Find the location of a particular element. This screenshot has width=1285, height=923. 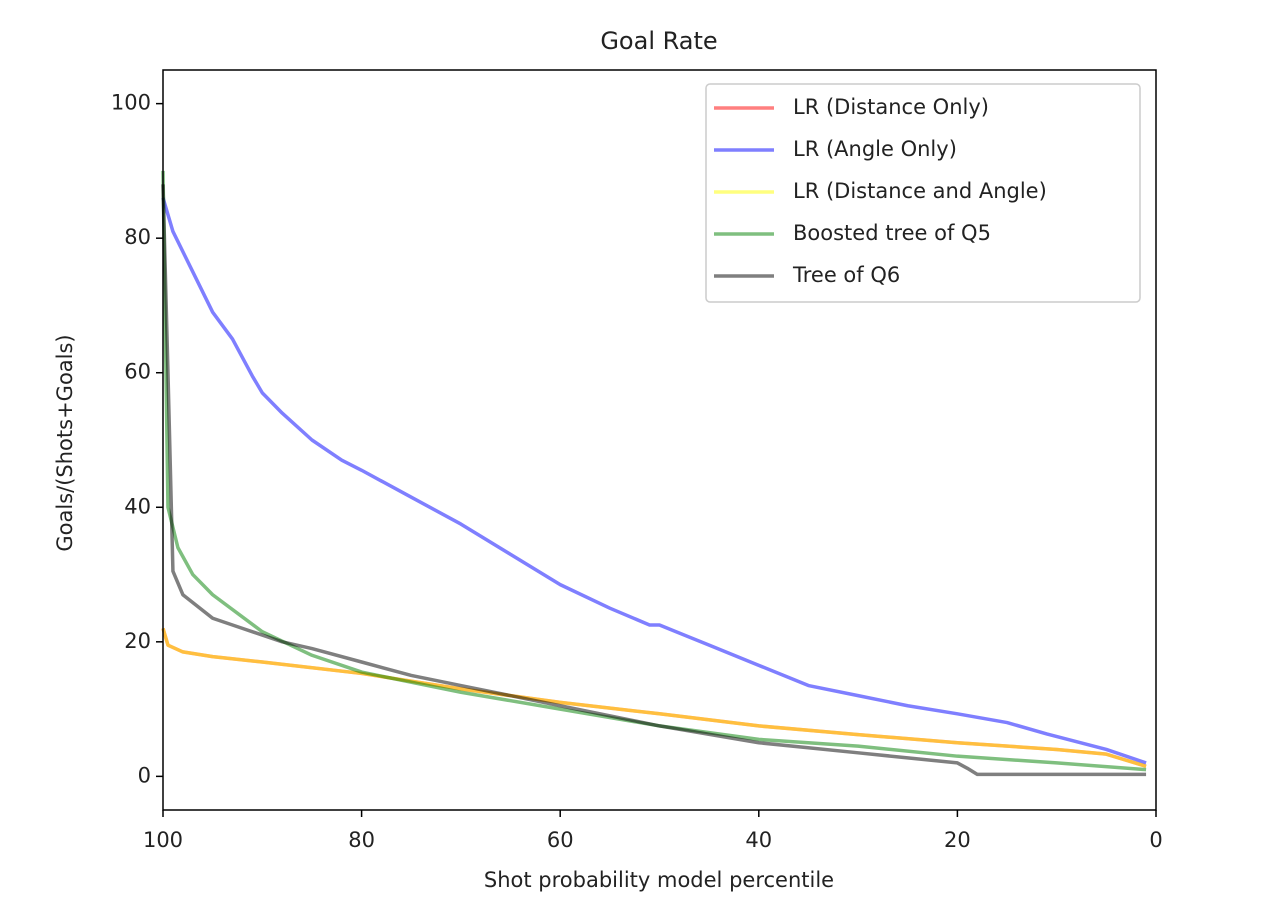

legend-label: Boosted tree of Q5 is located at coordinates (892, 233).